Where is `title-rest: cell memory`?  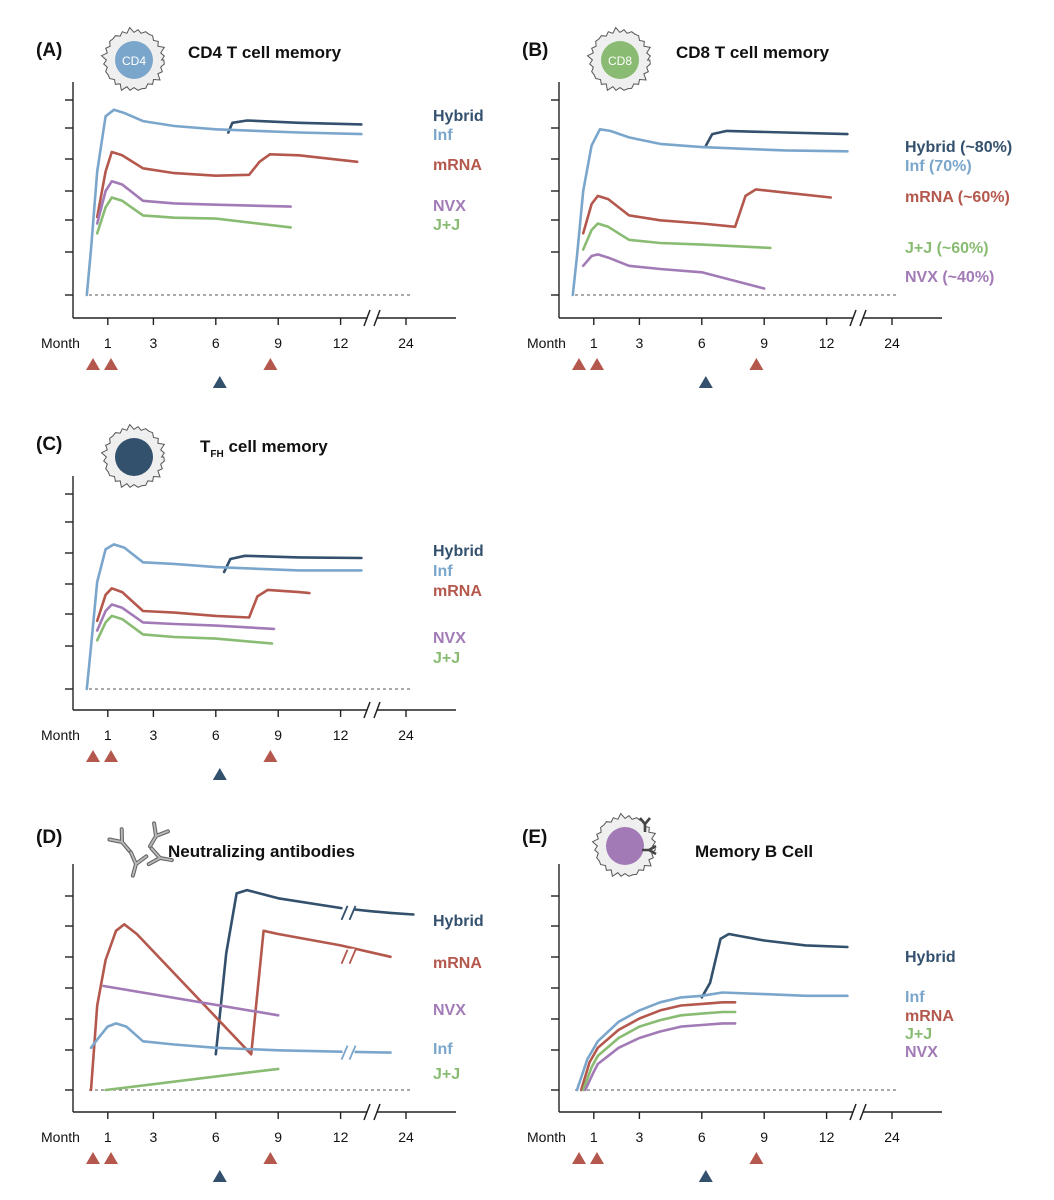
title-rest: cell memory is located at coordinates (276, 446).